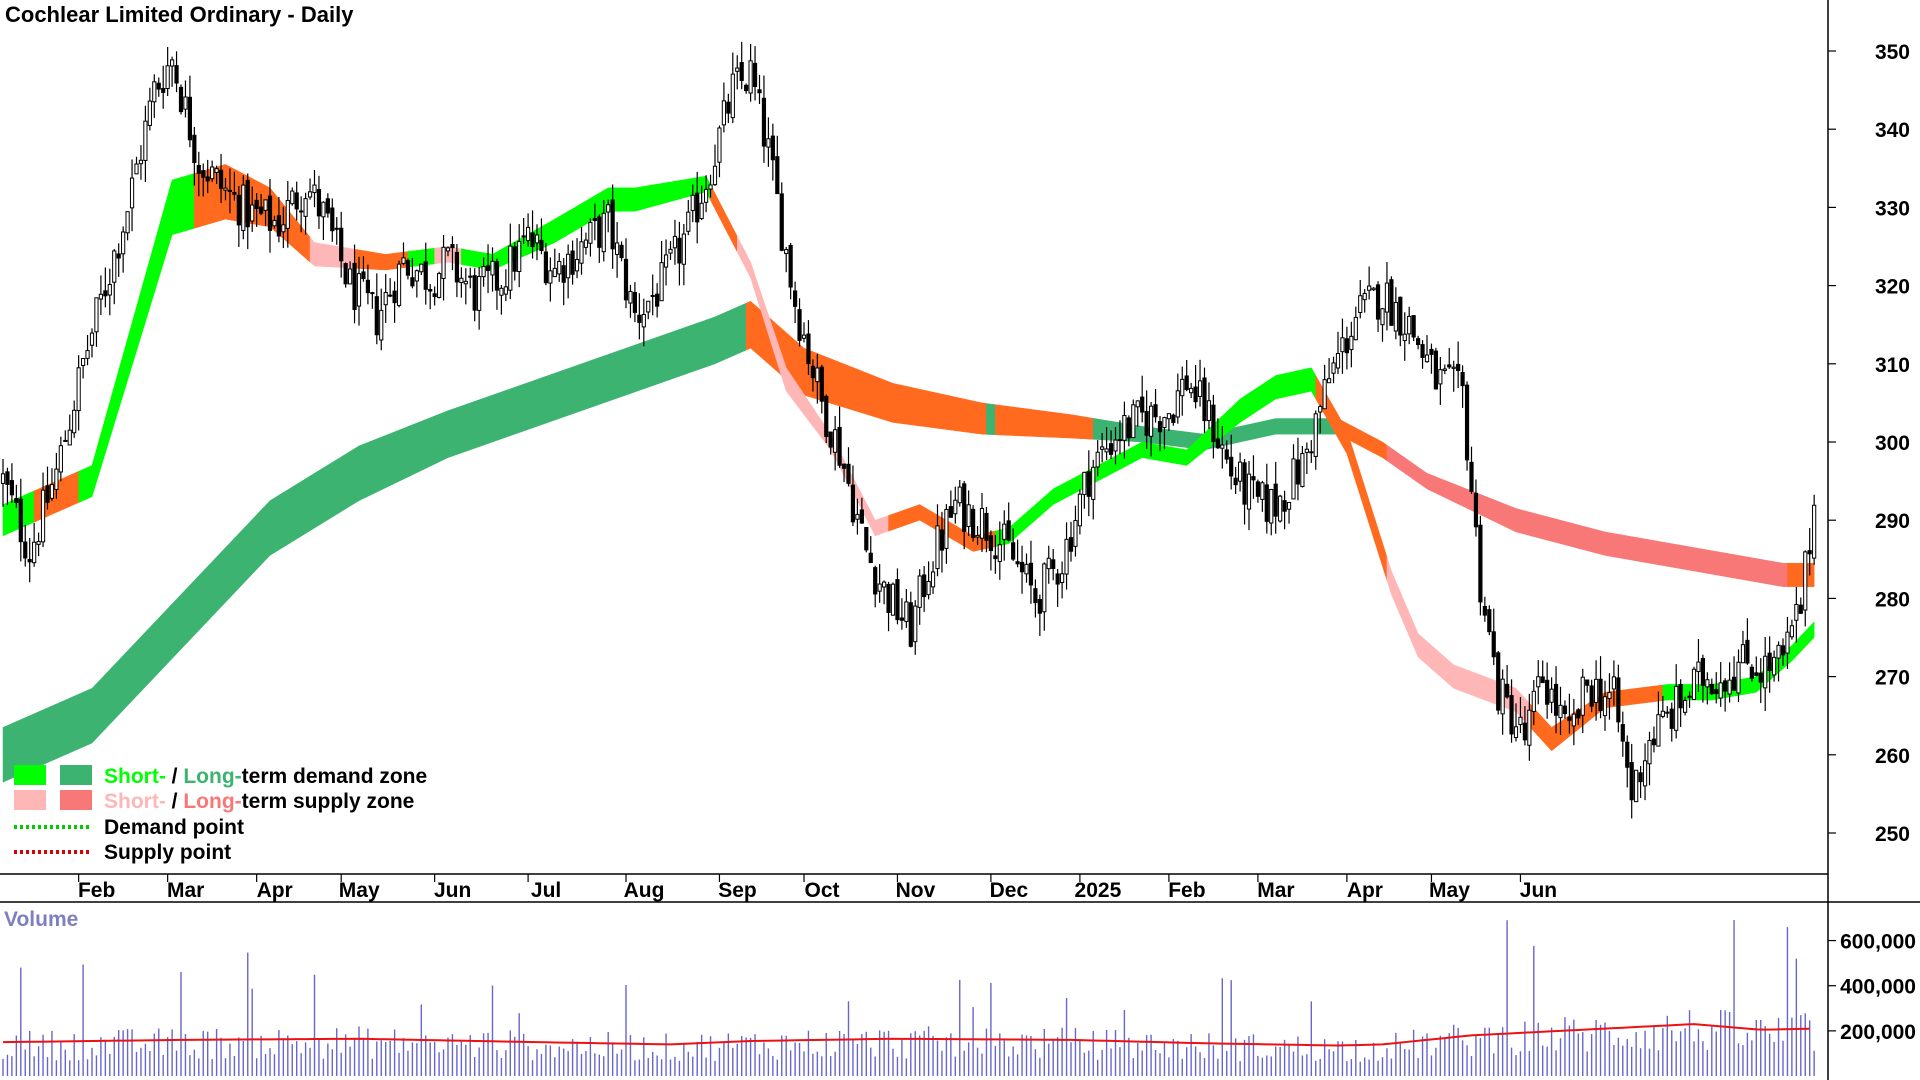 The image size is (1920, 1080). Describe the element at coordinates (1275, 890) in the screenshot. I see `date-tick-label: Mar` at that location.